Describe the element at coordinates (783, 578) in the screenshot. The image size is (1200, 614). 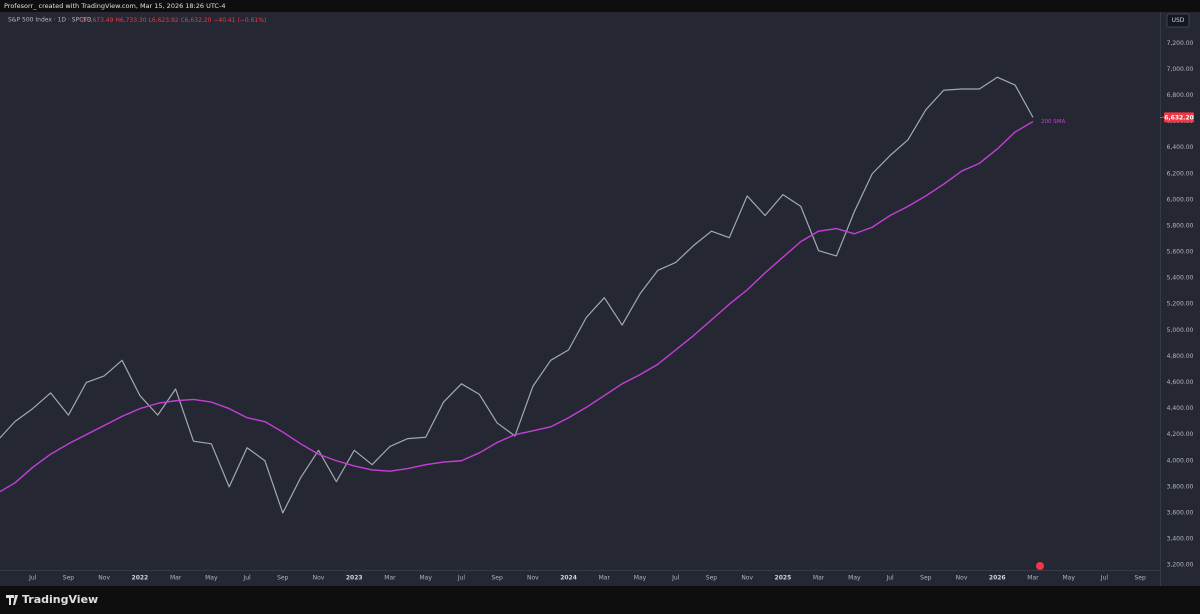
I see `x-tick-label: 2025` at that location.